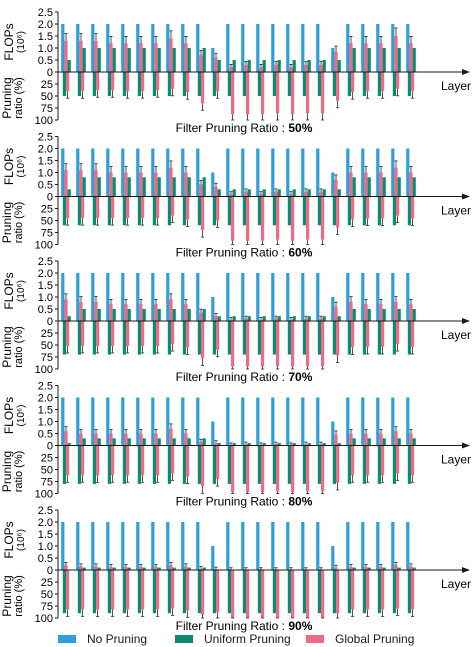 The height and width of the screenshot is (647, 474). What do you see at coordinates (244, 253) in the screenshot?
I see `panel-title: Filter Pruning Ratio : 60%` at bounding box center [244, 253].